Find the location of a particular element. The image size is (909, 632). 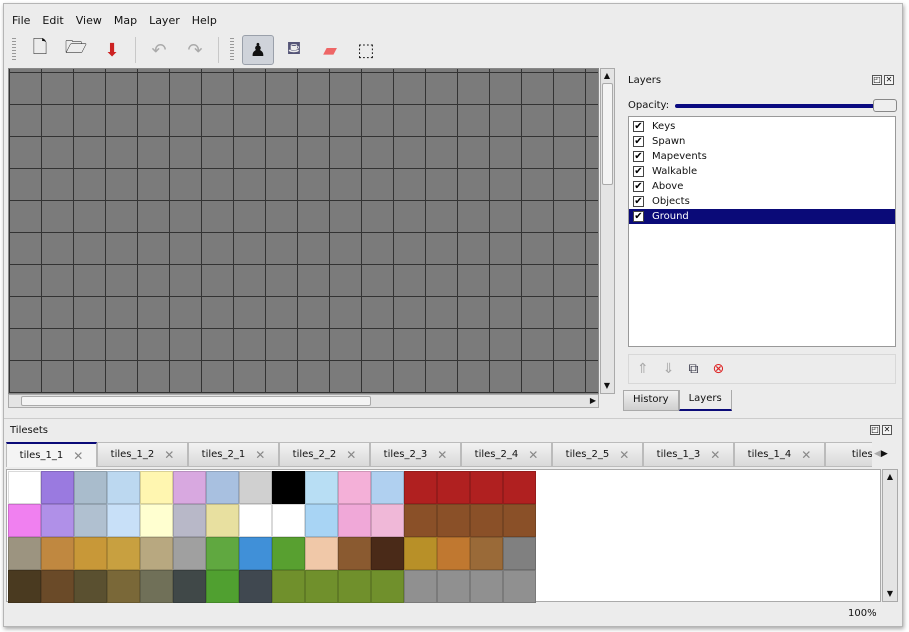

tab-tileset: tiles_1_2 ✕ is located at coordinates (142, 454).